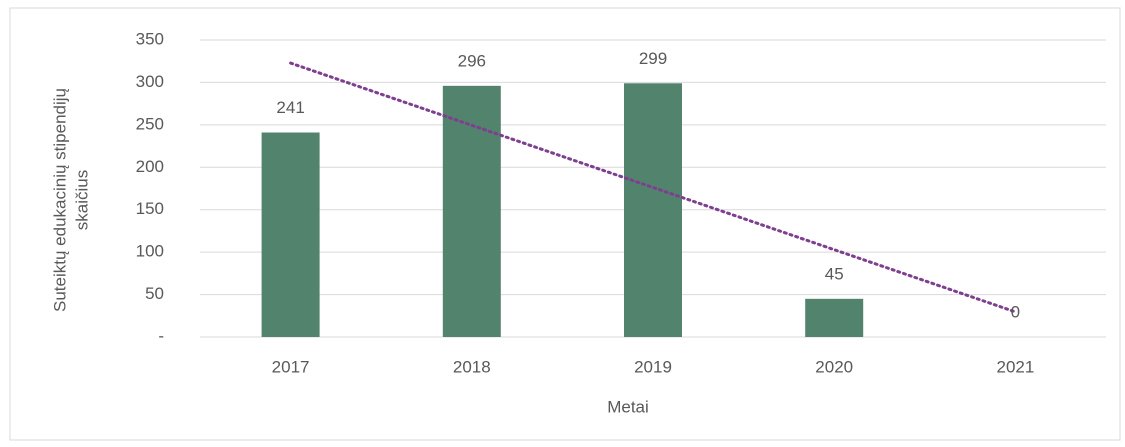 The height and width of the screenshot is (447, 1125). Describe the element at coordinates (150, 38) in the screenshot. I see `y-tick-label: 350` at that location.